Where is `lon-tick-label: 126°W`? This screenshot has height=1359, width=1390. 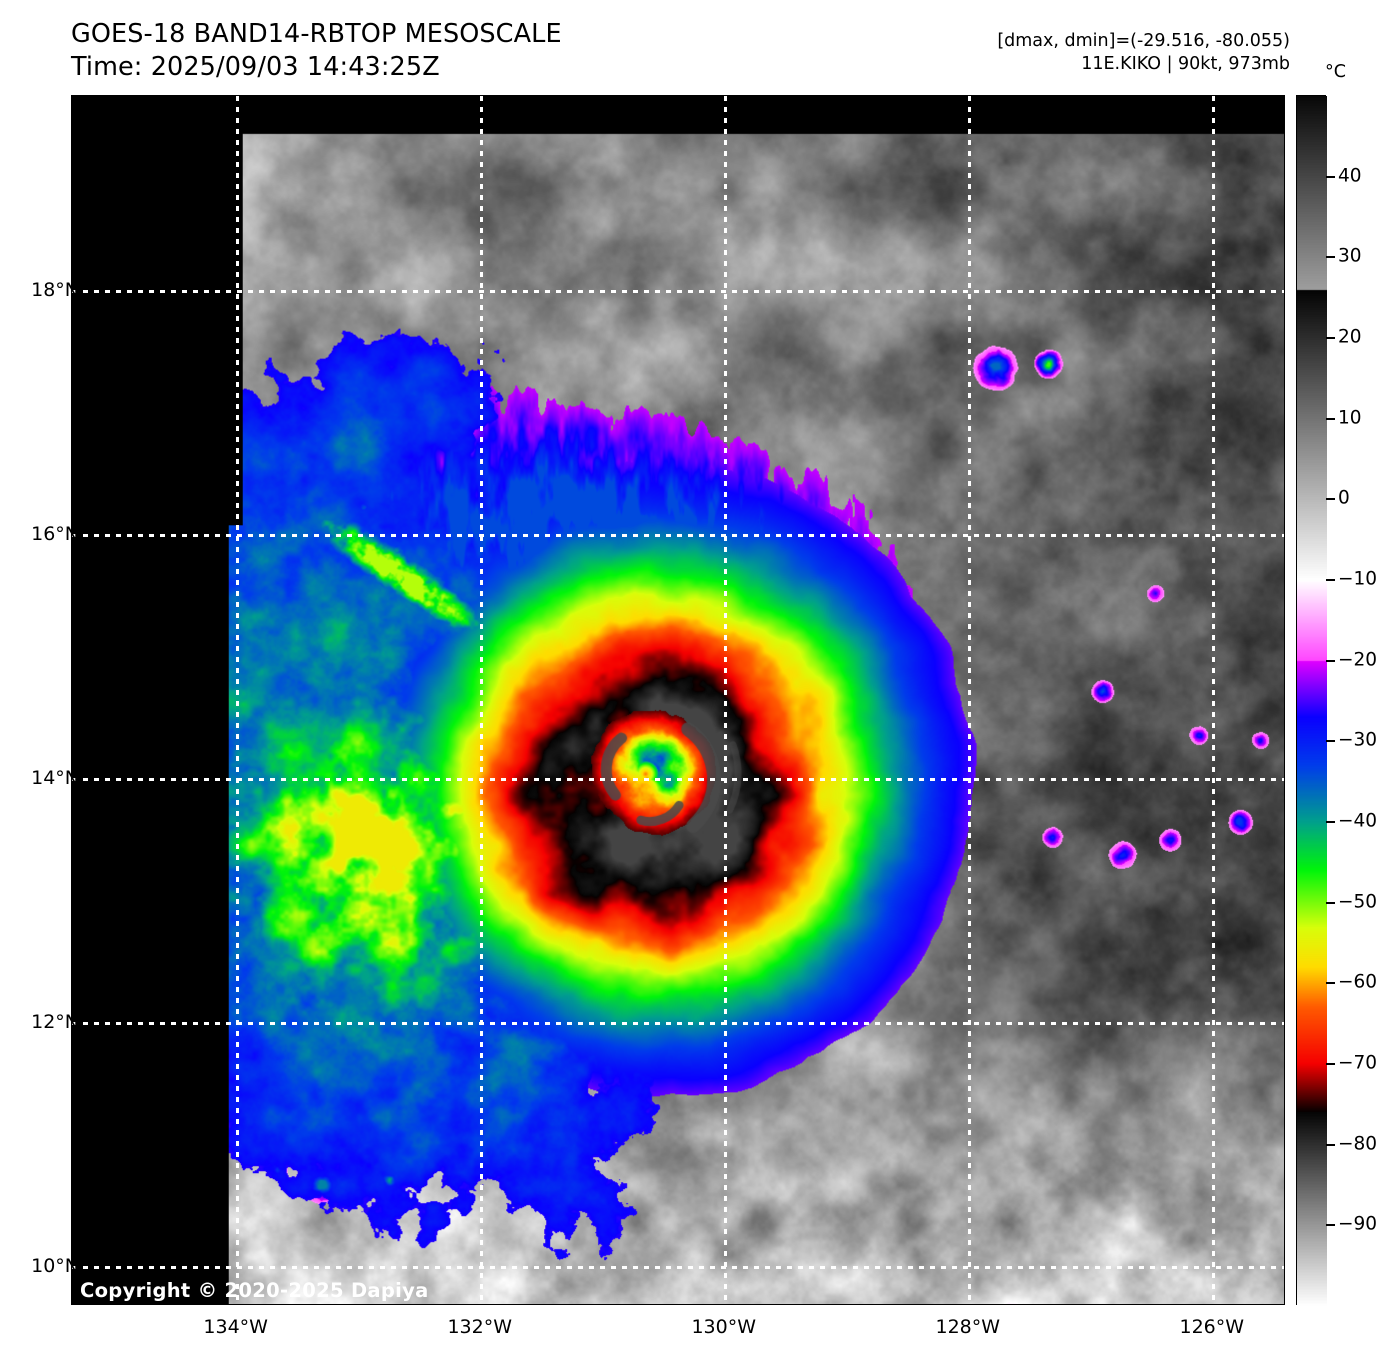
lon-tick-label: 126°W is located at coordinates (1212, 1327).